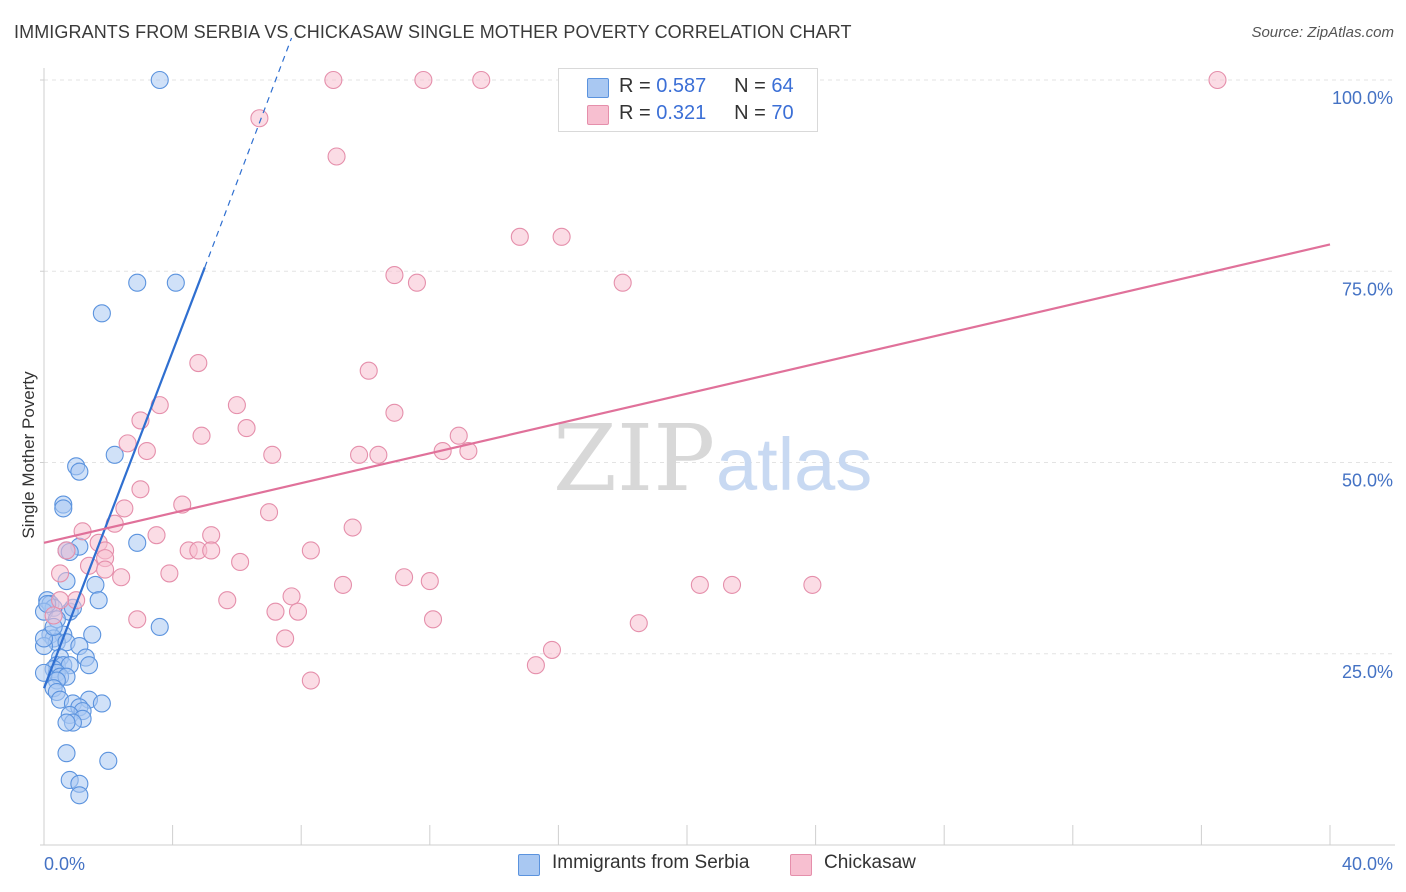  I want to click on y-tick-label: 50.0%, so click(1367, 481).